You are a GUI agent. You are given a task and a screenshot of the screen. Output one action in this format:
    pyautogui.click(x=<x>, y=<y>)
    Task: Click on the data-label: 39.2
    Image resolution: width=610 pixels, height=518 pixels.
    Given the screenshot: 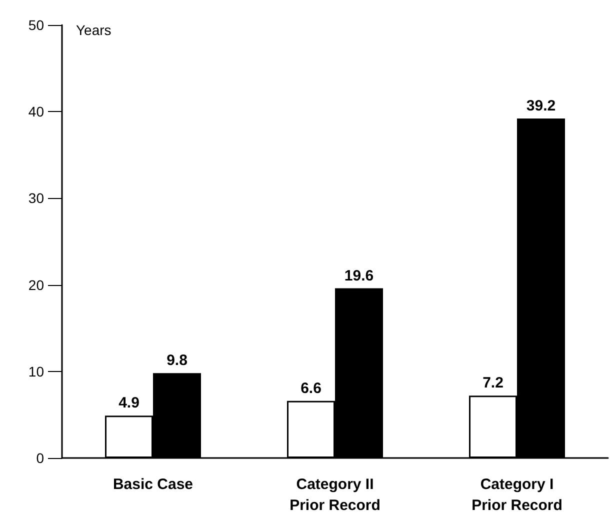 What is the action you would take?
    pyautogui.click(x=541, y=106)
    